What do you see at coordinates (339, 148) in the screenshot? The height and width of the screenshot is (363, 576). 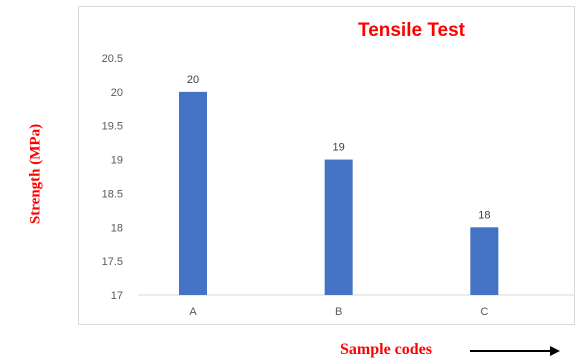 I see `data-label: 19` at bounding box center [339, 148].